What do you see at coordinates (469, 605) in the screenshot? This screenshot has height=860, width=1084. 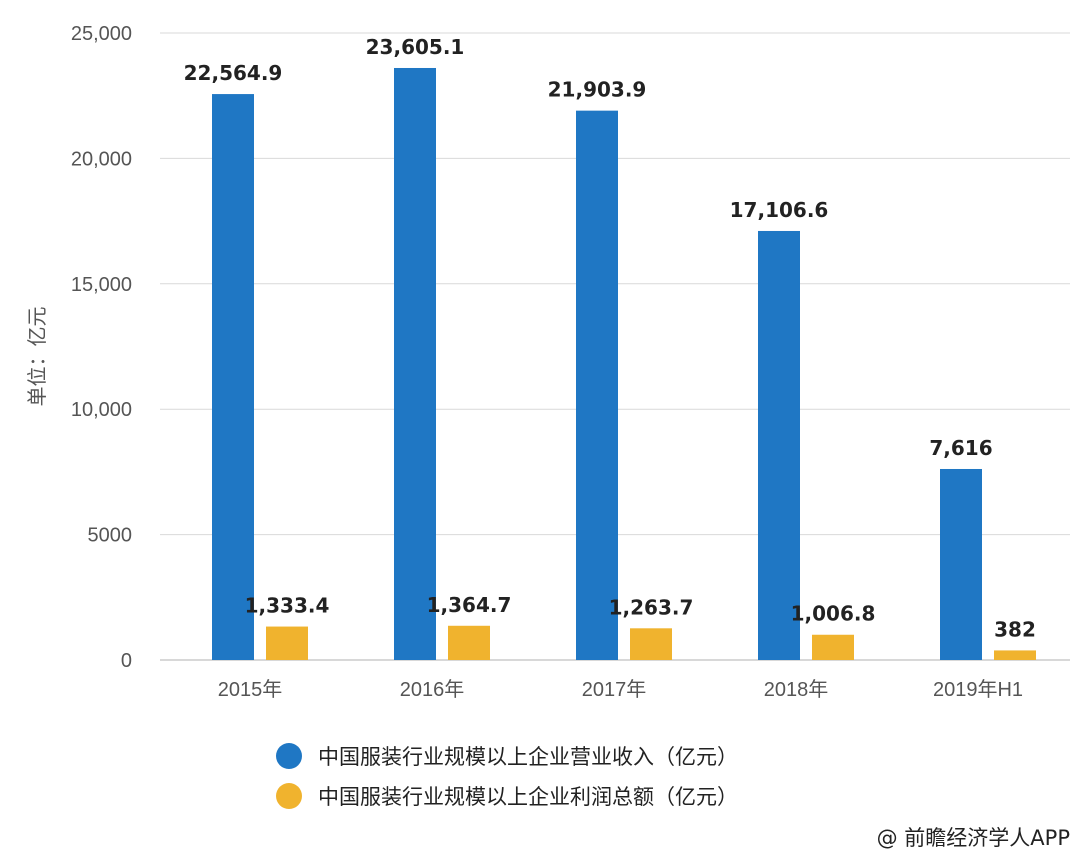 I see `data-label-profit: 1,364.7` at bounding box center [469, 605].